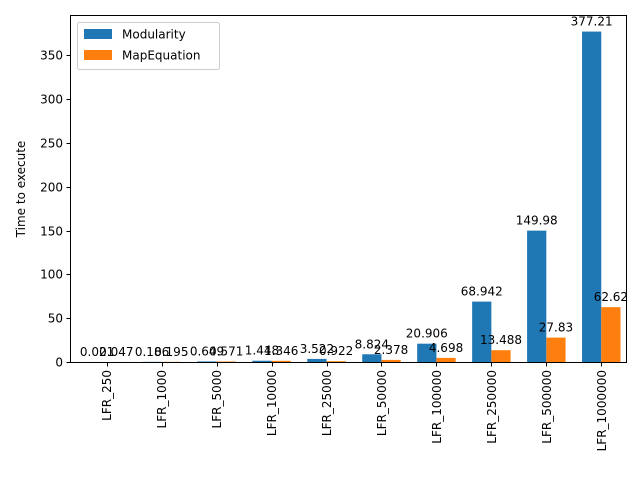  What do you see at coordinates (226, 352) in the screenshot?
I see `data-label-mapequation: 0.571` at bounding box center [226, 352].